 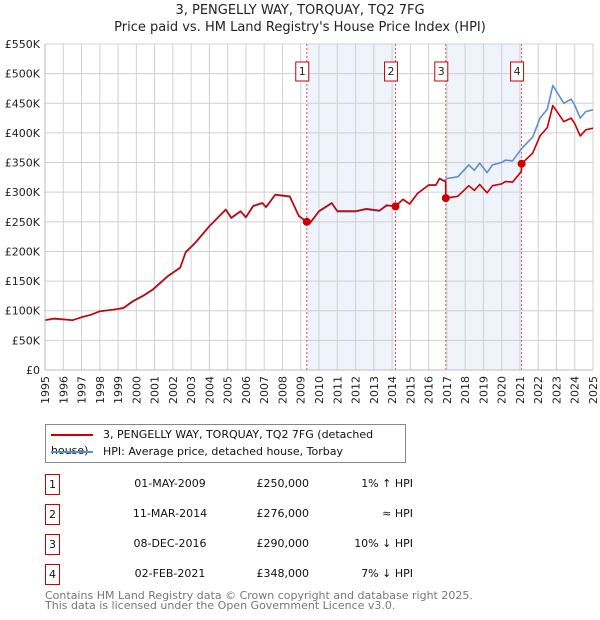 What do you see at coordinates (23, 44) in the screenshot?
I see `y-tick-label: £550K` at bounding box center [23, 44].